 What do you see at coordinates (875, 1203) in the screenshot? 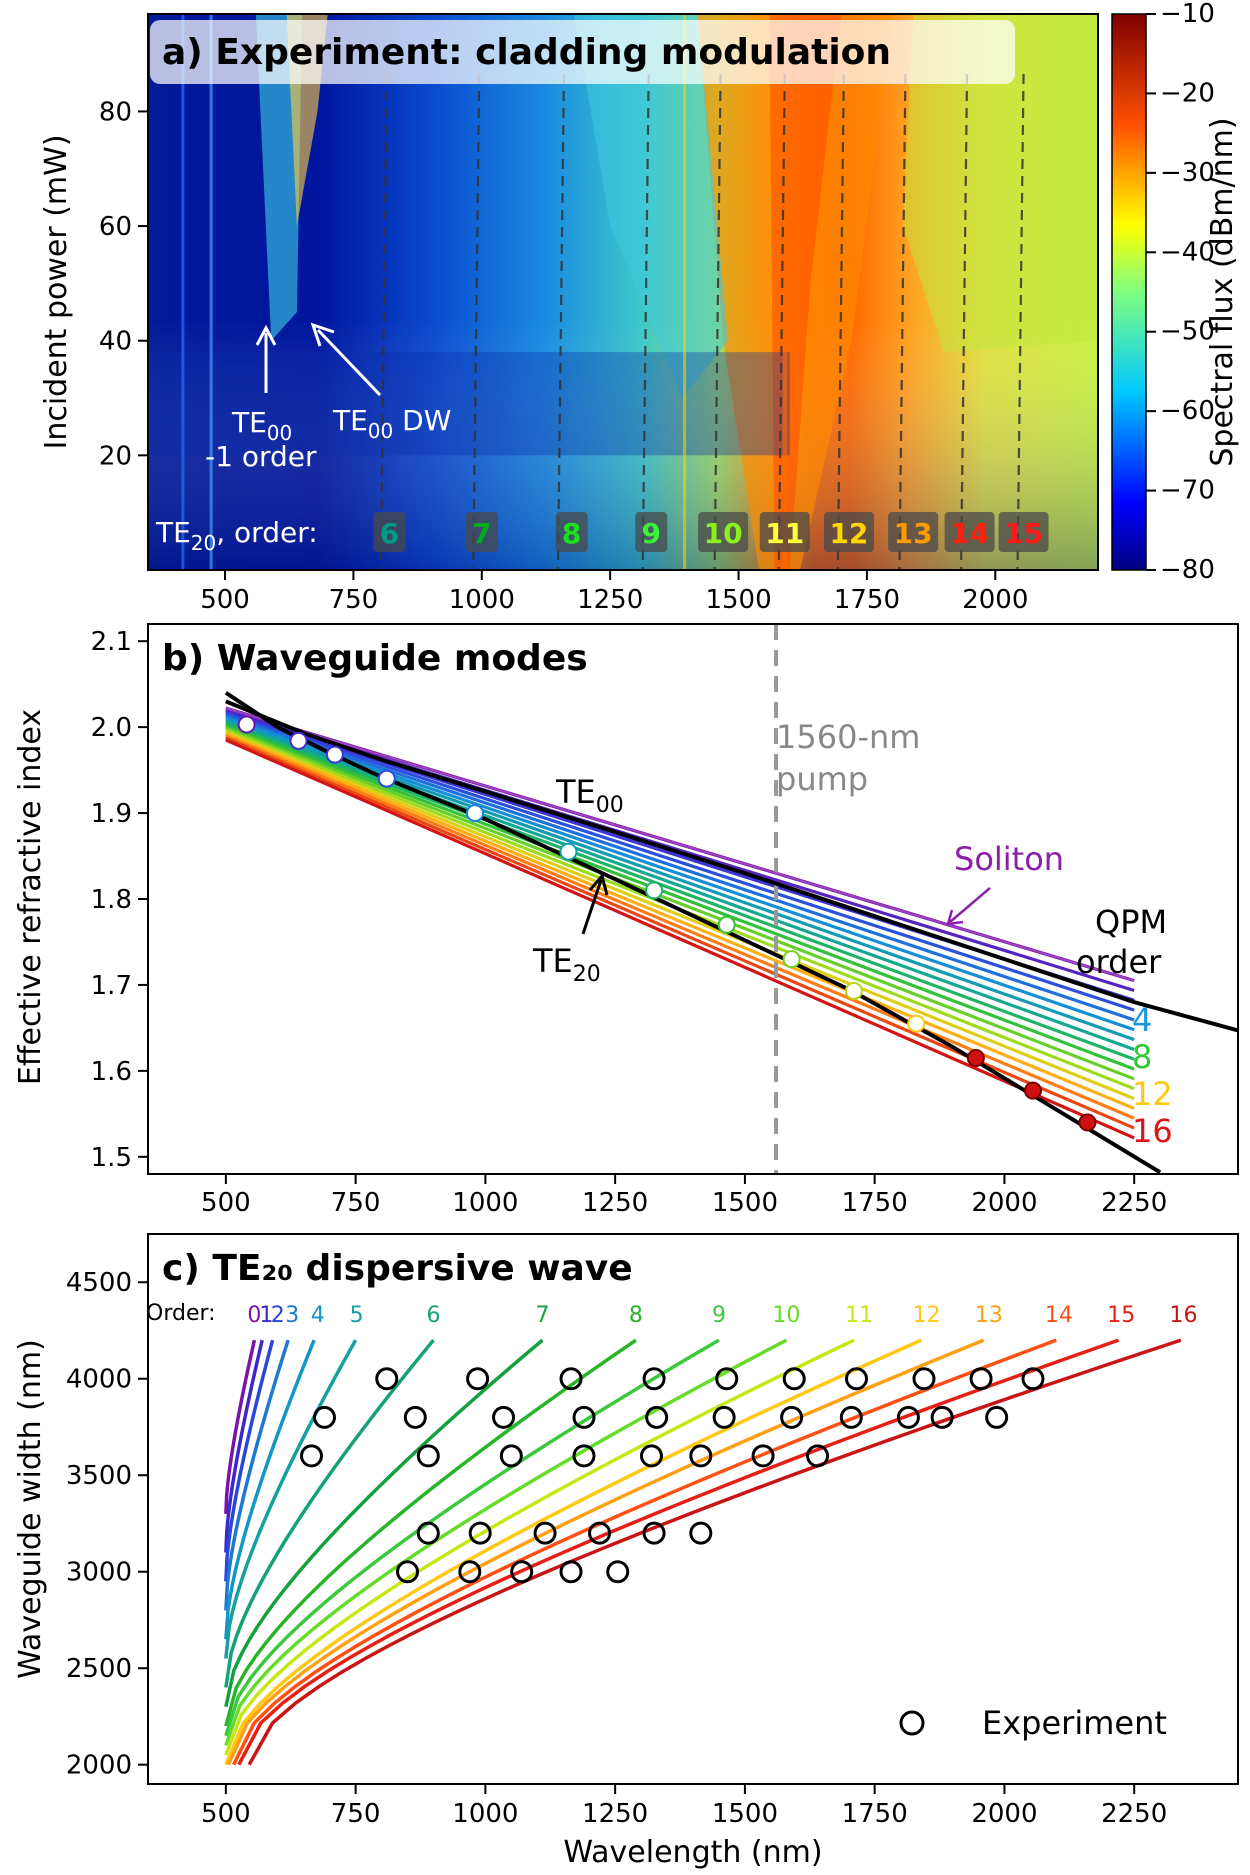
I see `x-tick-label-b-5: 1750` at bounding box center [875, 1203].